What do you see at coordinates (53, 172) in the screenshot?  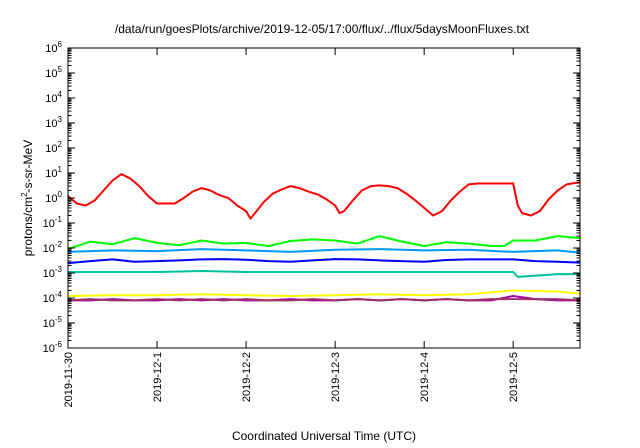 I see `y-tick-label: 10¹` at bounding box center [53, 172].